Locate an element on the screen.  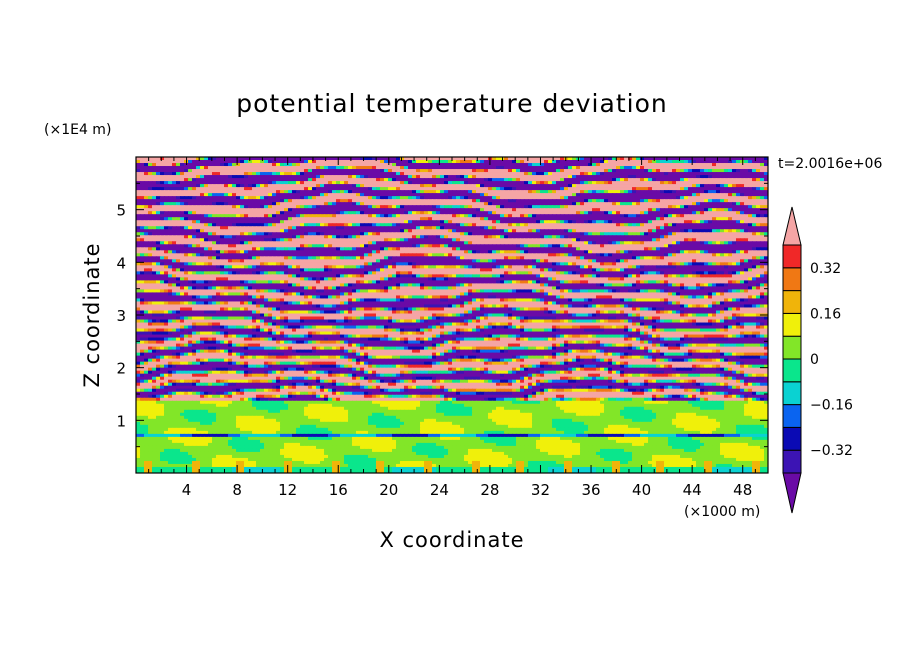
chart-title: potential temperature deviation is located at coordinates (451, 103).